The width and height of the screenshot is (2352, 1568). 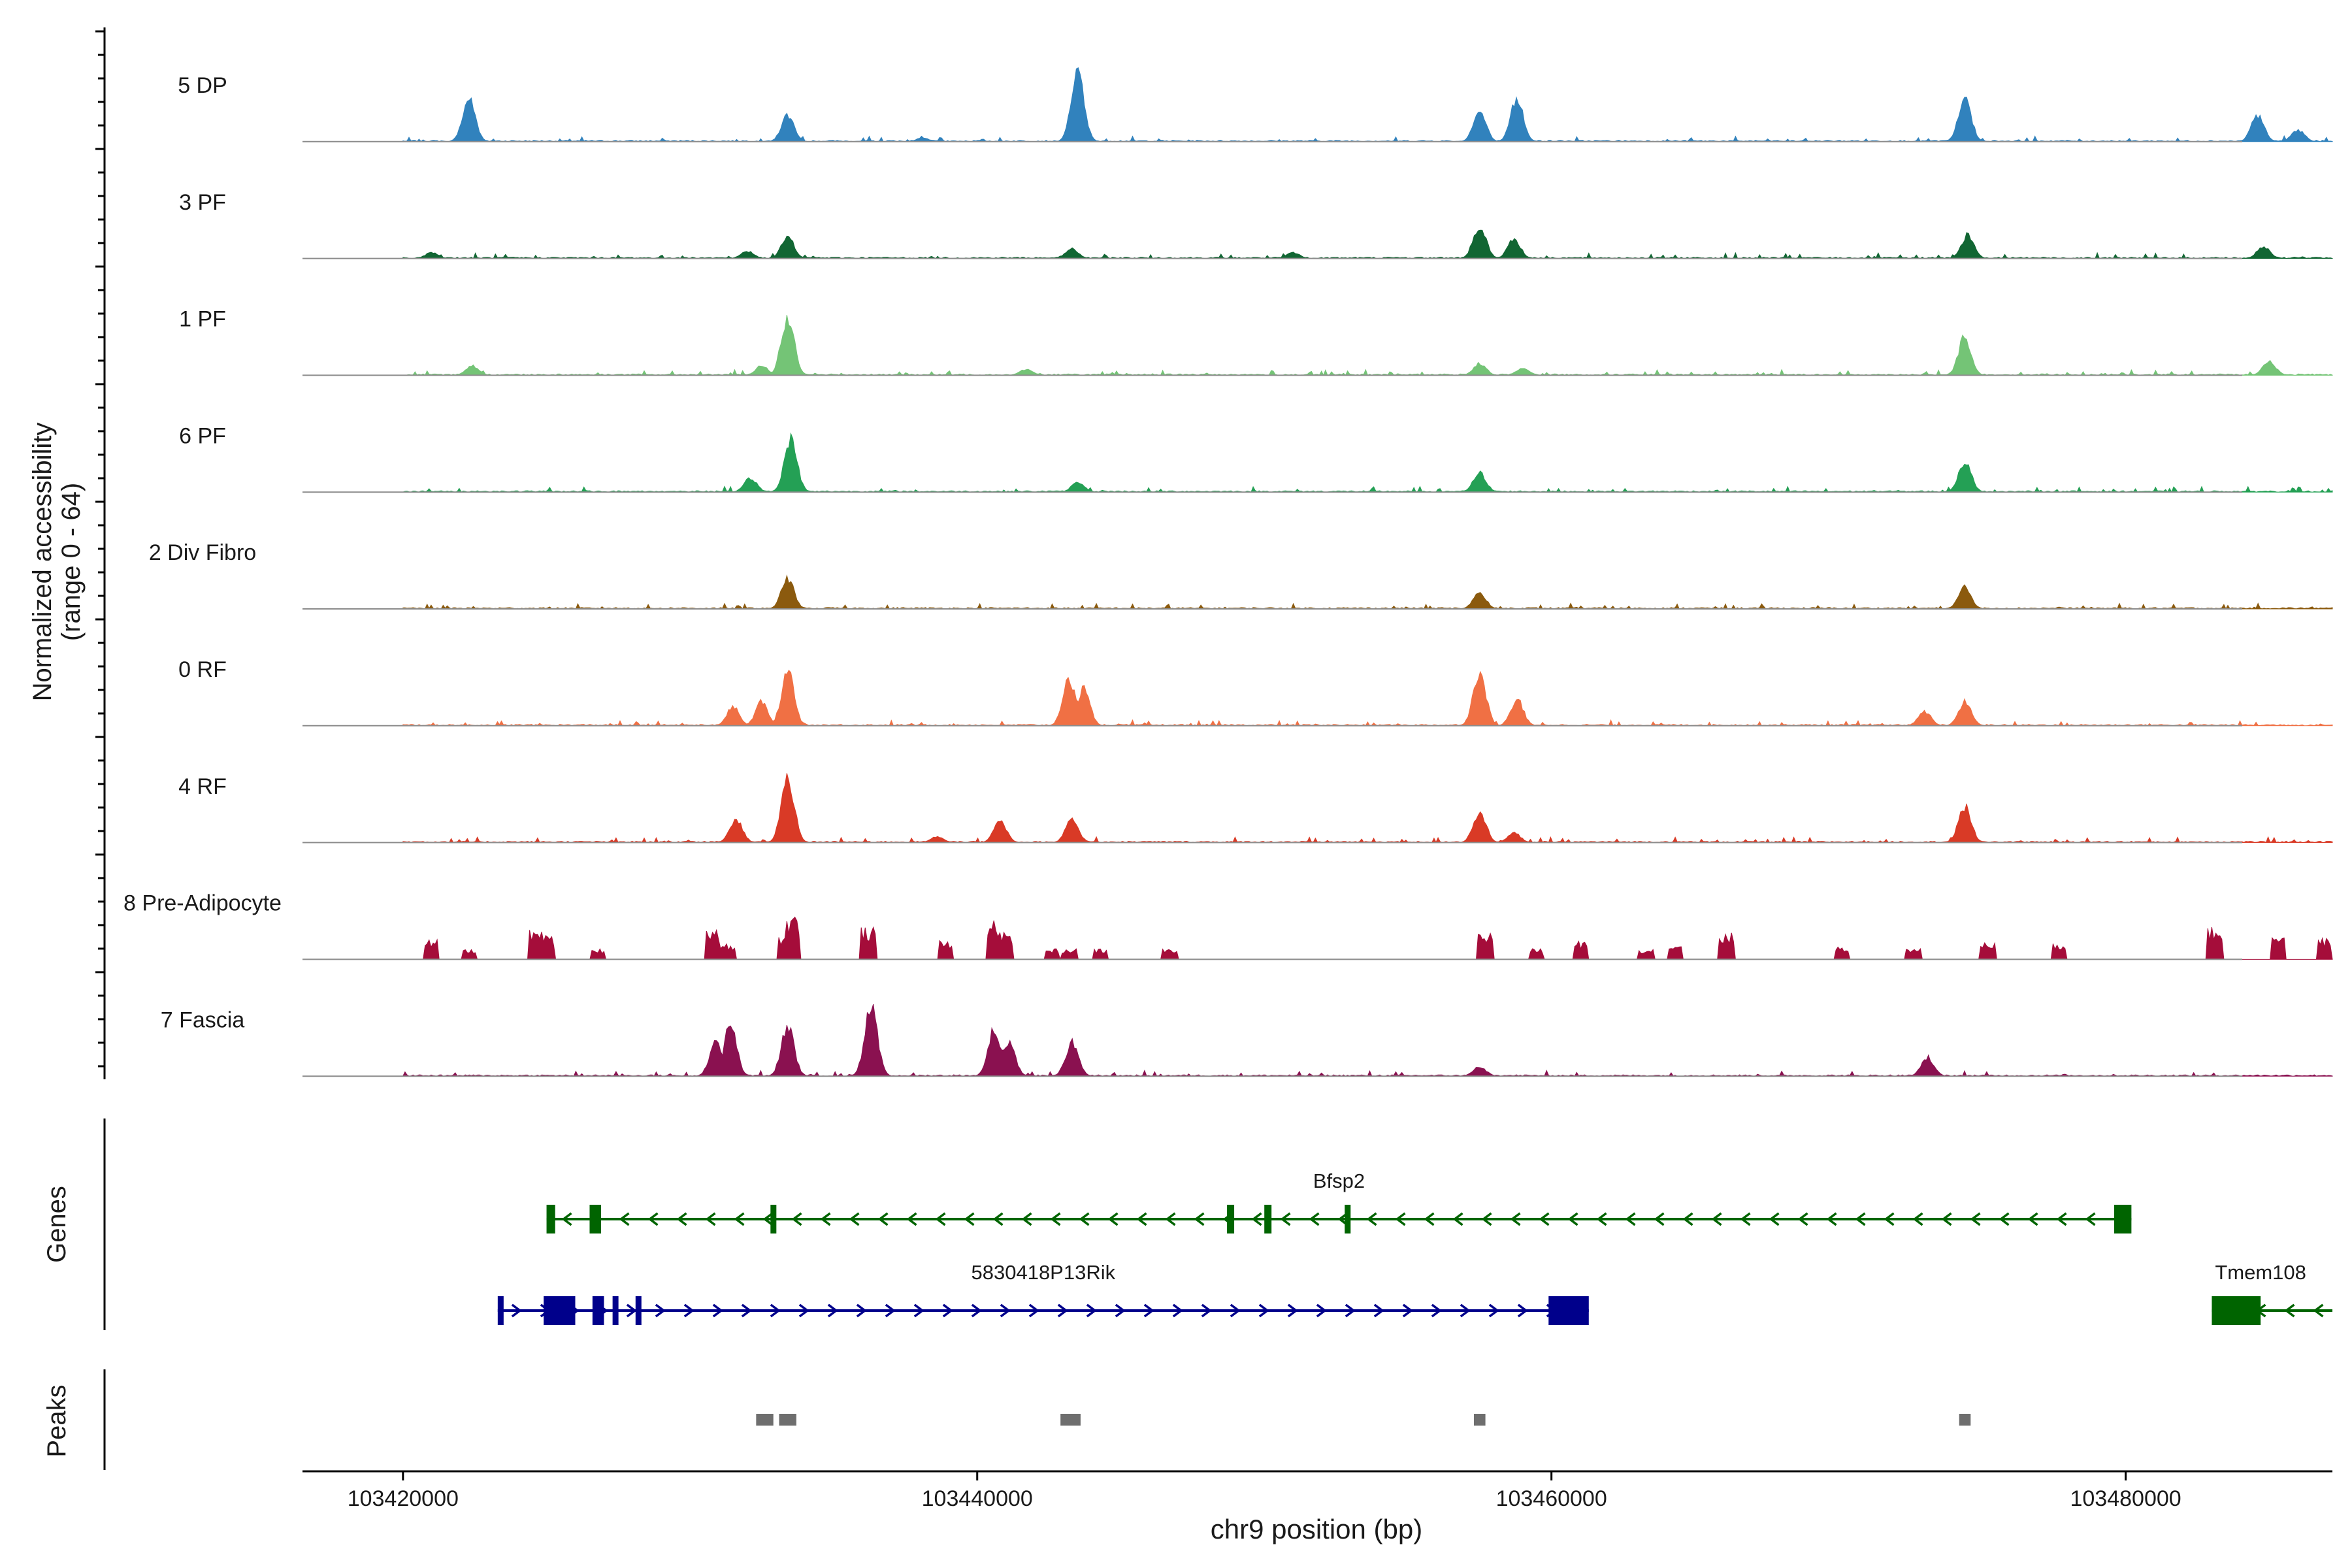 I want to click on track-label: 3 PF, so click(x=202, y=202).